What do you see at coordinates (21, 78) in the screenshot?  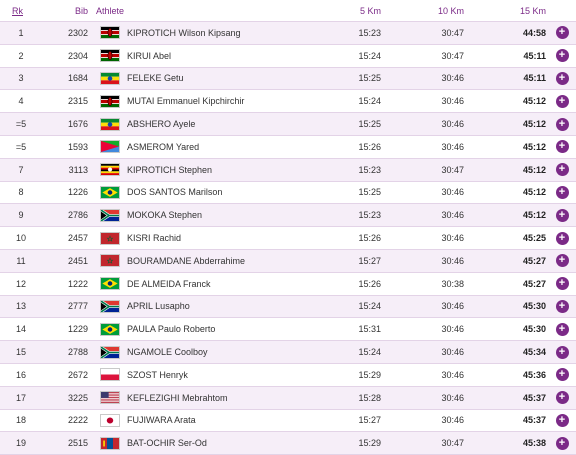 I see `rank-cell: 3` at bounding box center [21, 78].